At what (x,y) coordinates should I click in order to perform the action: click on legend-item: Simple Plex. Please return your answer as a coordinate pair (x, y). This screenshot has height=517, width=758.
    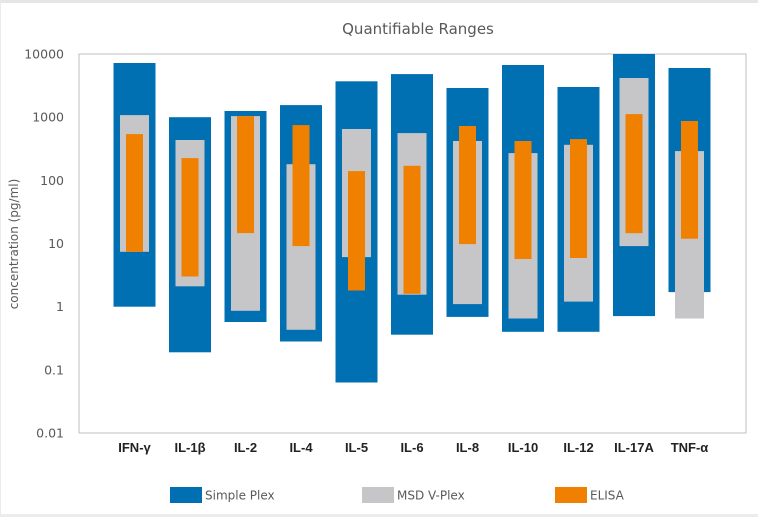
    Looking at the image, I should click on (222, 495).